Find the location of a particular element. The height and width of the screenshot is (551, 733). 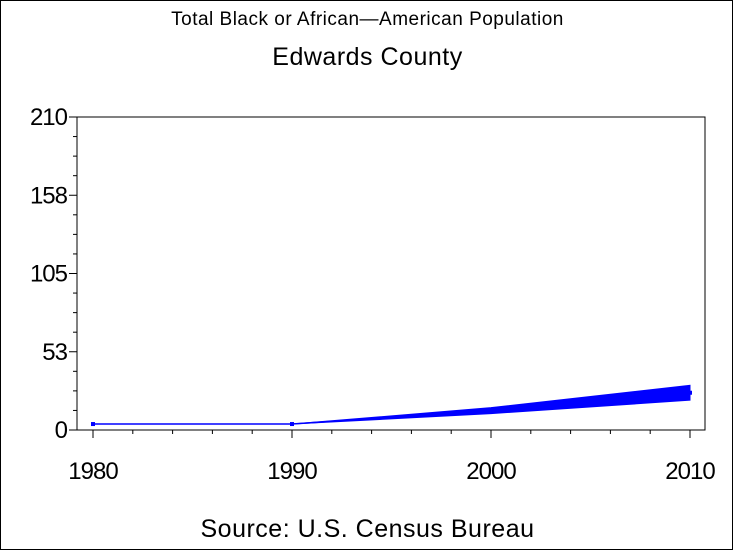

x-tick-label: 1990 is located at coordinates (292, 471).